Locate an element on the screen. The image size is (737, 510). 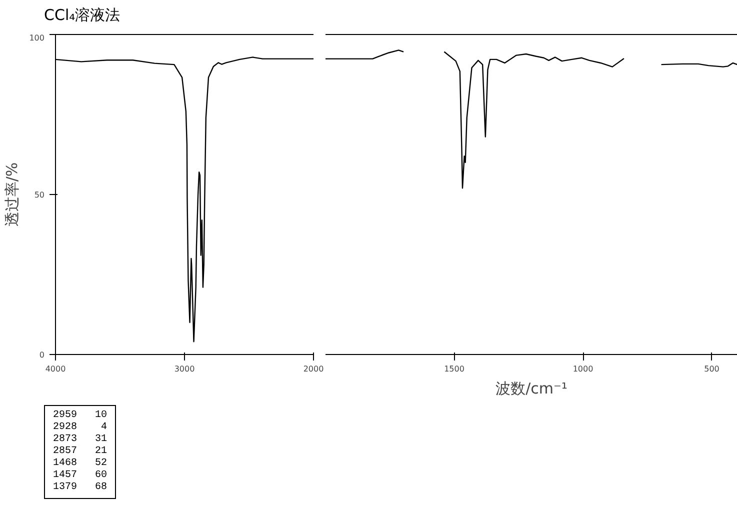
y-tick-label: 100 is located at coordinates (37, 38).